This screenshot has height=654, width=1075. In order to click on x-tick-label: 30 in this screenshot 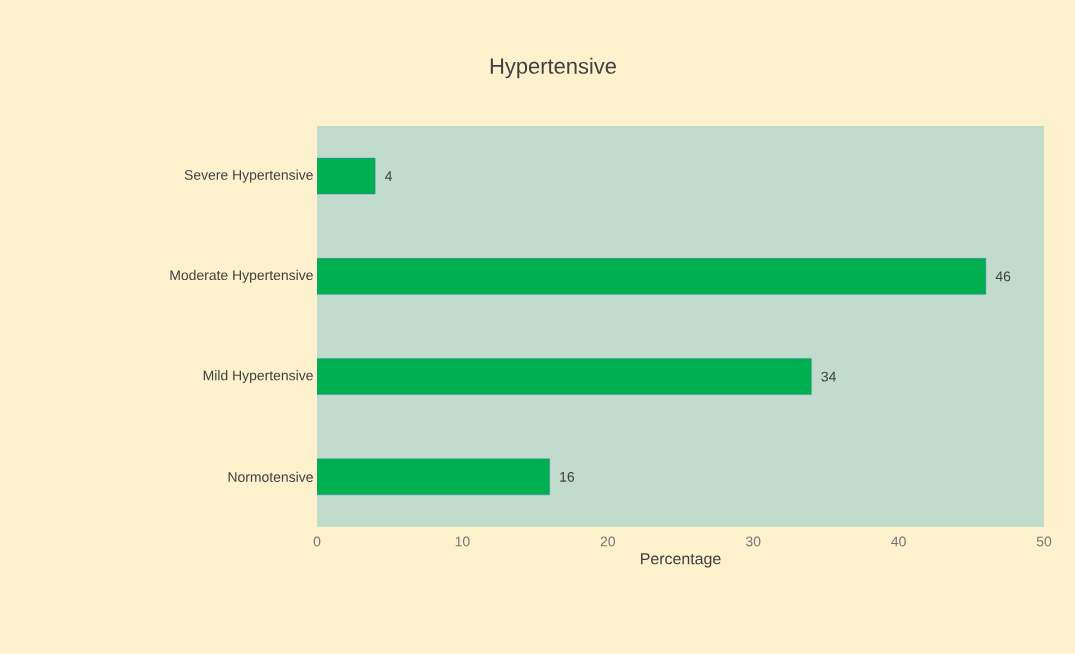, I will do `click(753, 541)`.